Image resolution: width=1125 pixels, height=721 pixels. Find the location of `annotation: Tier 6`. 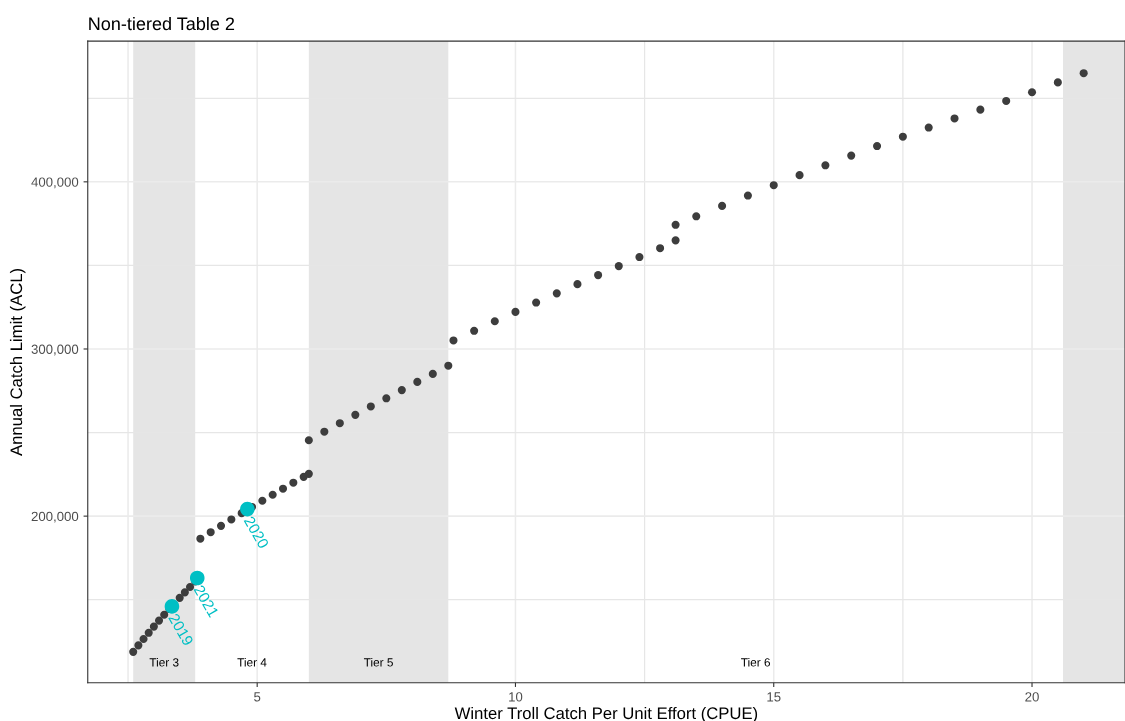

annotation: Tier 6 is located at coordinates (756, 662).